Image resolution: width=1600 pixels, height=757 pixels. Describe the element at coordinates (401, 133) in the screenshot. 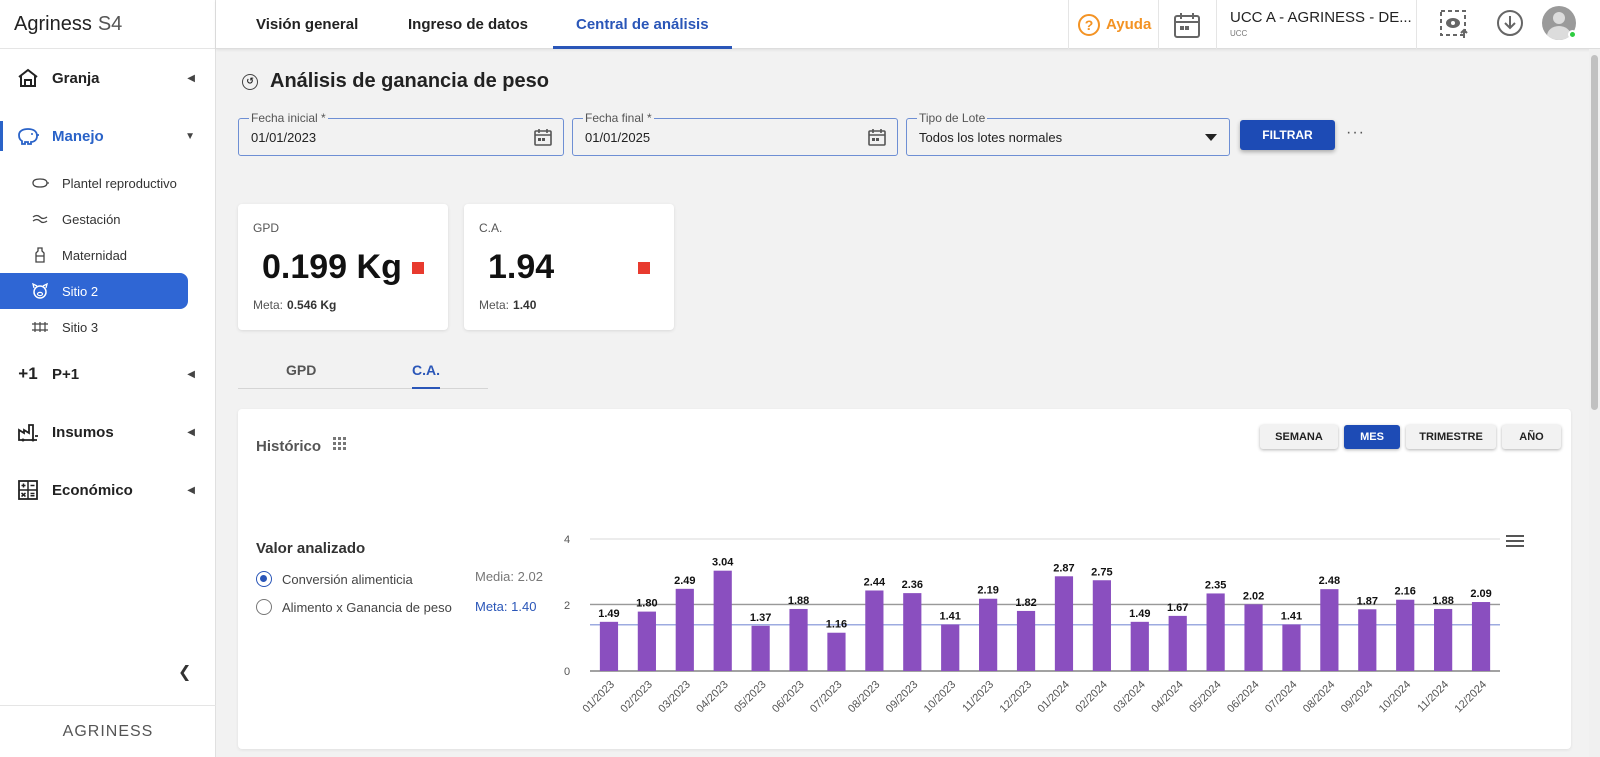

I see `start-date-field: Fecha inicial * 01/01/2023` at that location.